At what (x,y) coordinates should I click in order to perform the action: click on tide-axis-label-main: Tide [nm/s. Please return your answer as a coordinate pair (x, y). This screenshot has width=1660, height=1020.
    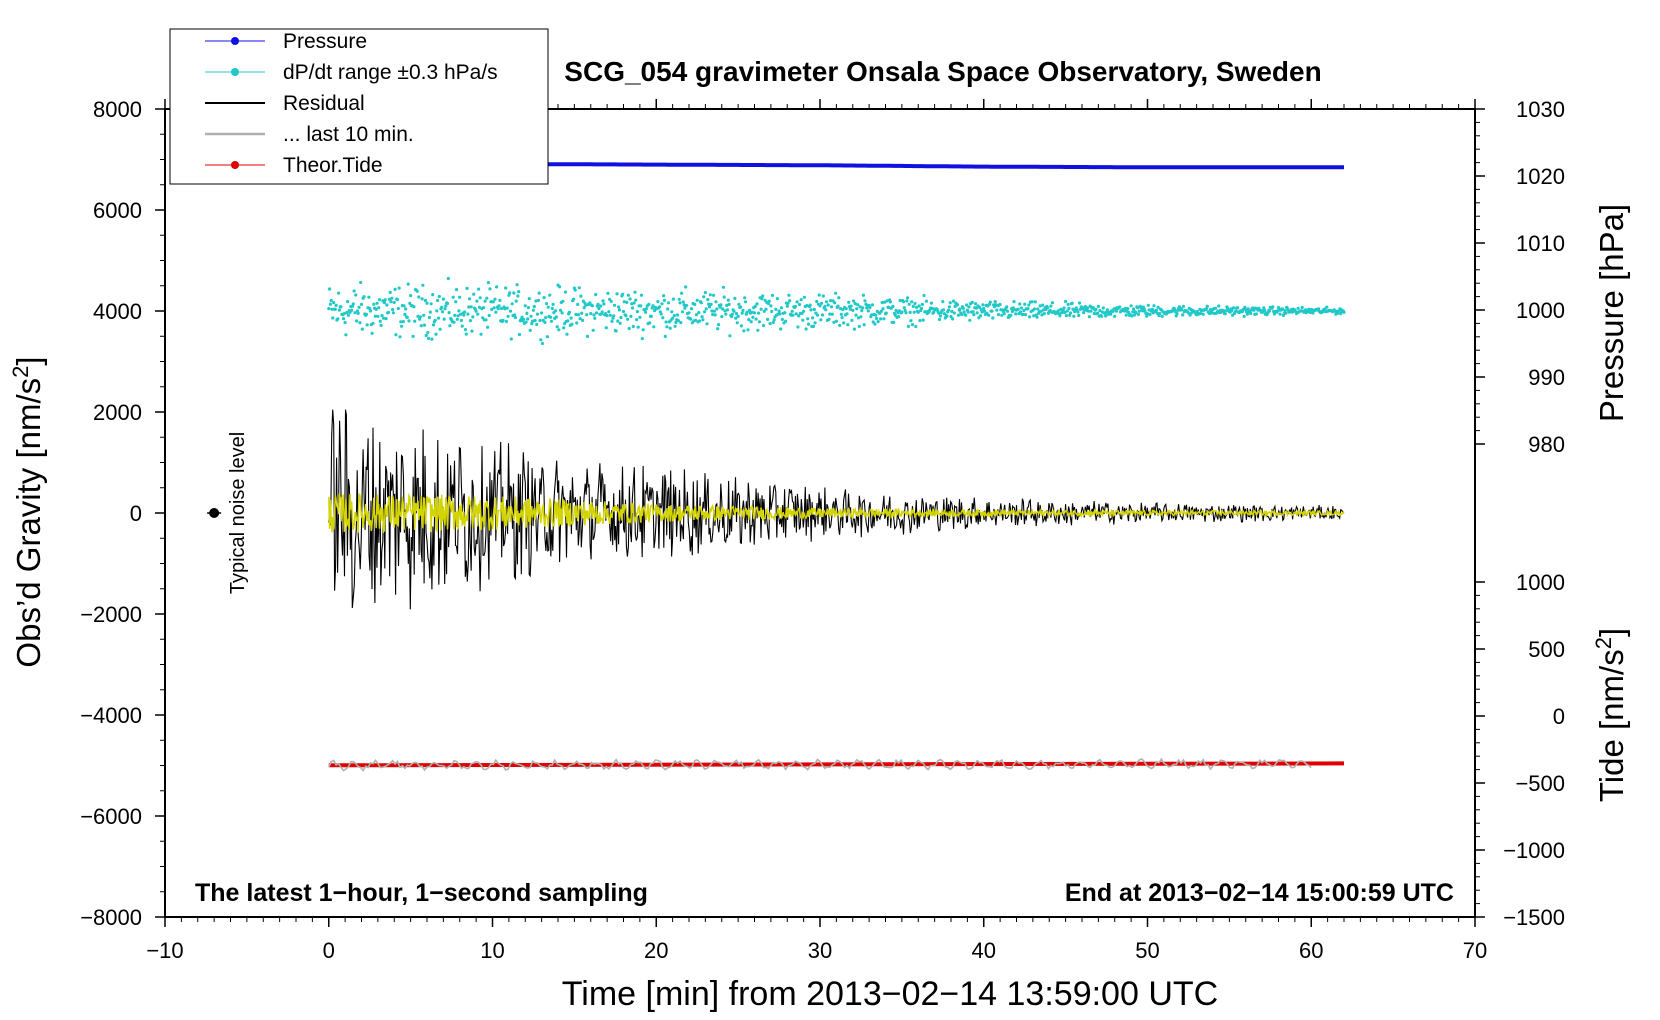
    Looking at the image, I should click on (1611, 725).